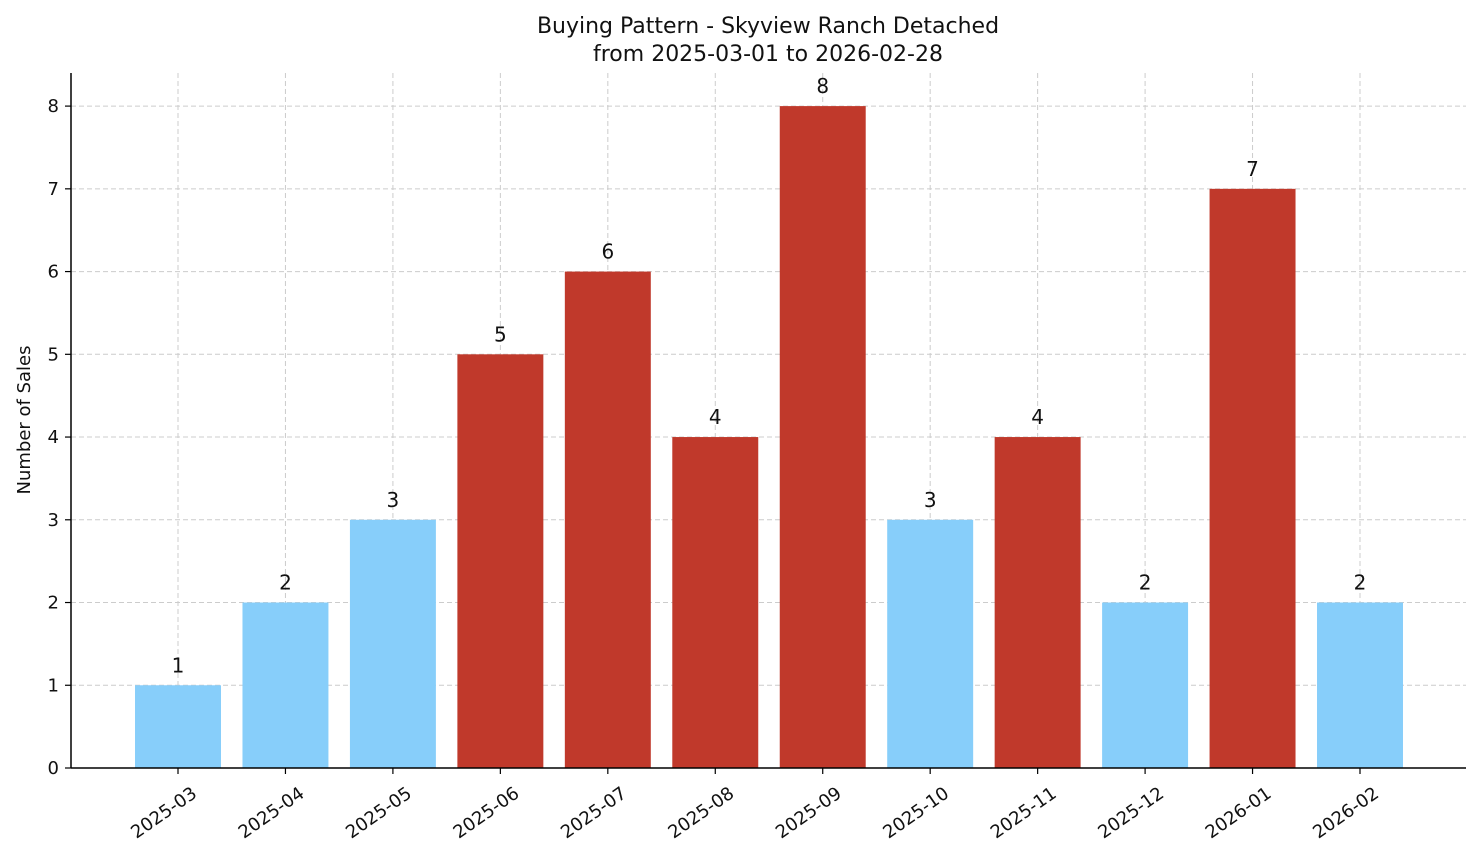 Image resolution: width=1481 pixels, height=863 pixels. Describe the element at coordinates (53, 106) in the screenshot. I see `y-tick-label: 8` at that location.